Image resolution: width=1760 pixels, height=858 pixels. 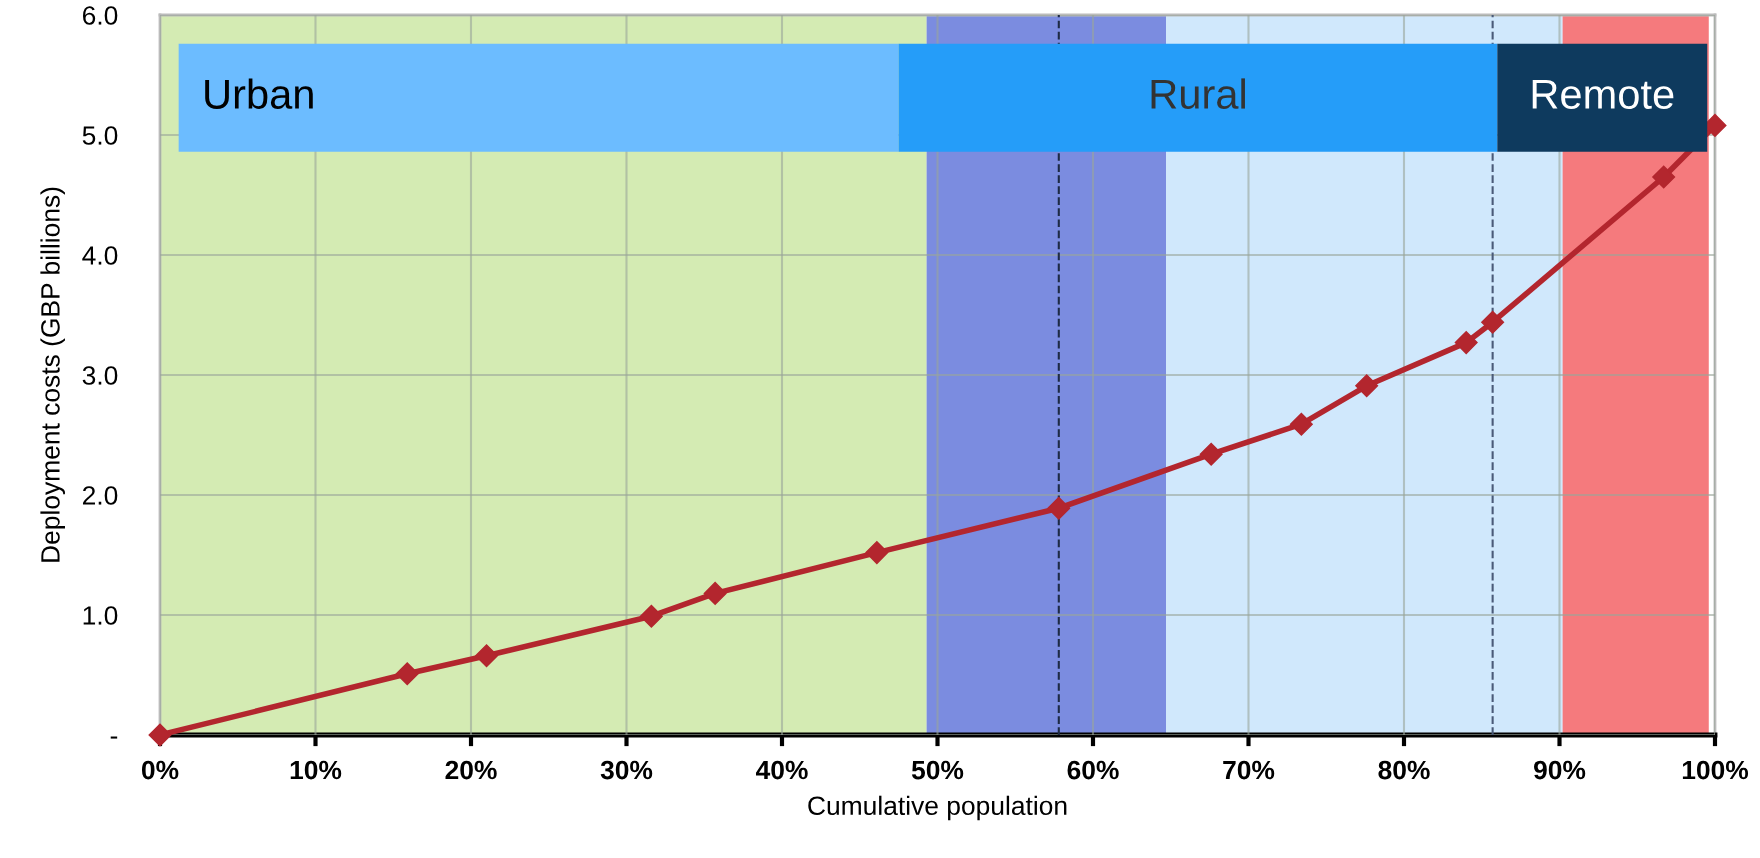 What do you see at coordinates (626, 770) in the screenshot?
I see `x-tick-label: 30%` at bounding box center [626, 770].